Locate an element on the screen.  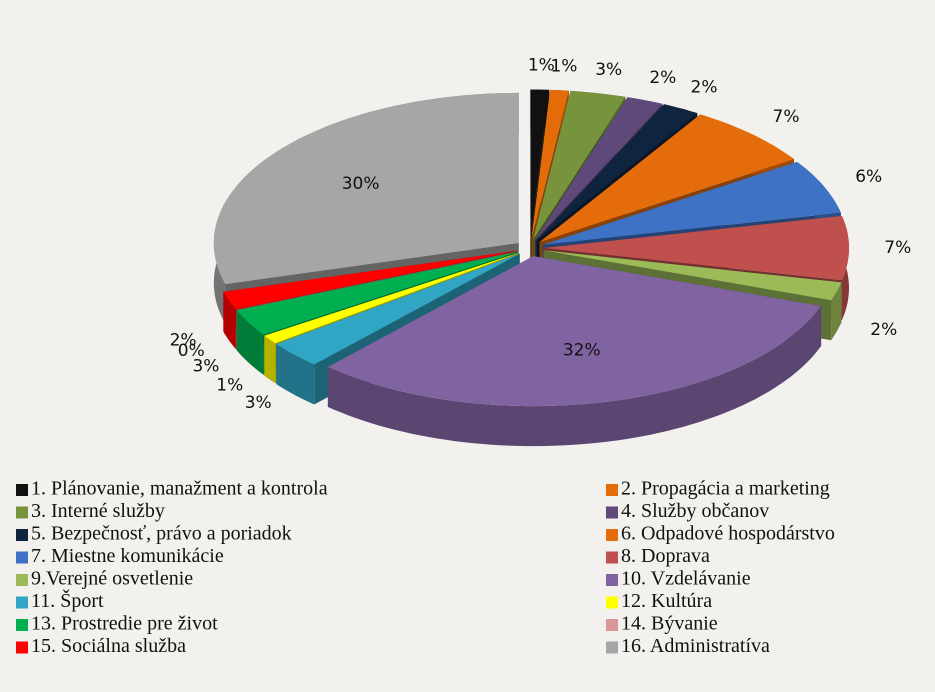
legend-label: 4. Služby občanov is located at coordinates (695, 511).